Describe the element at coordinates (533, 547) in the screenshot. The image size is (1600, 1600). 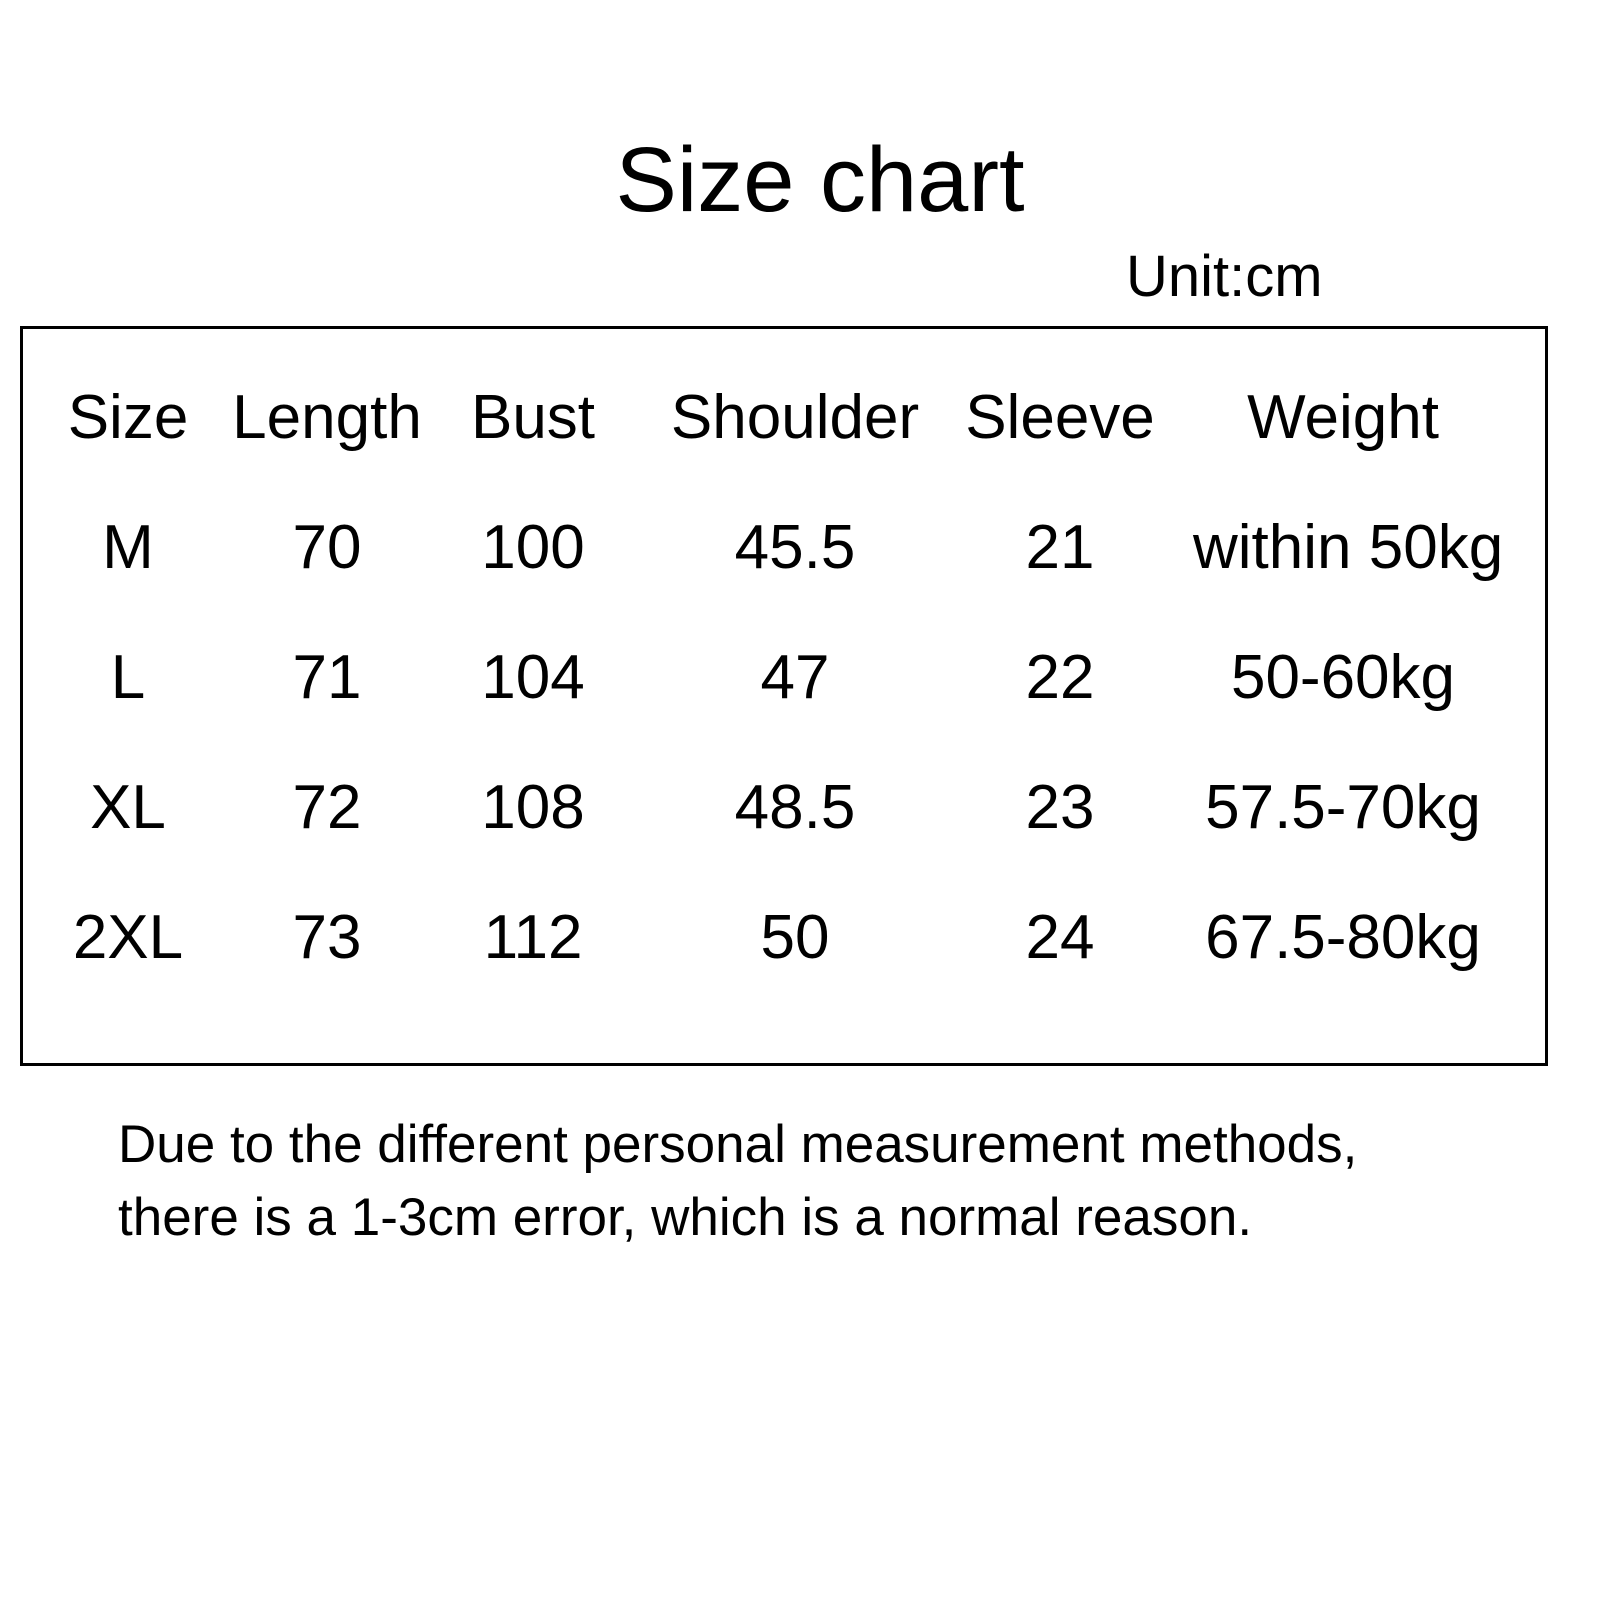
I see `table-cell: 100` at that location.